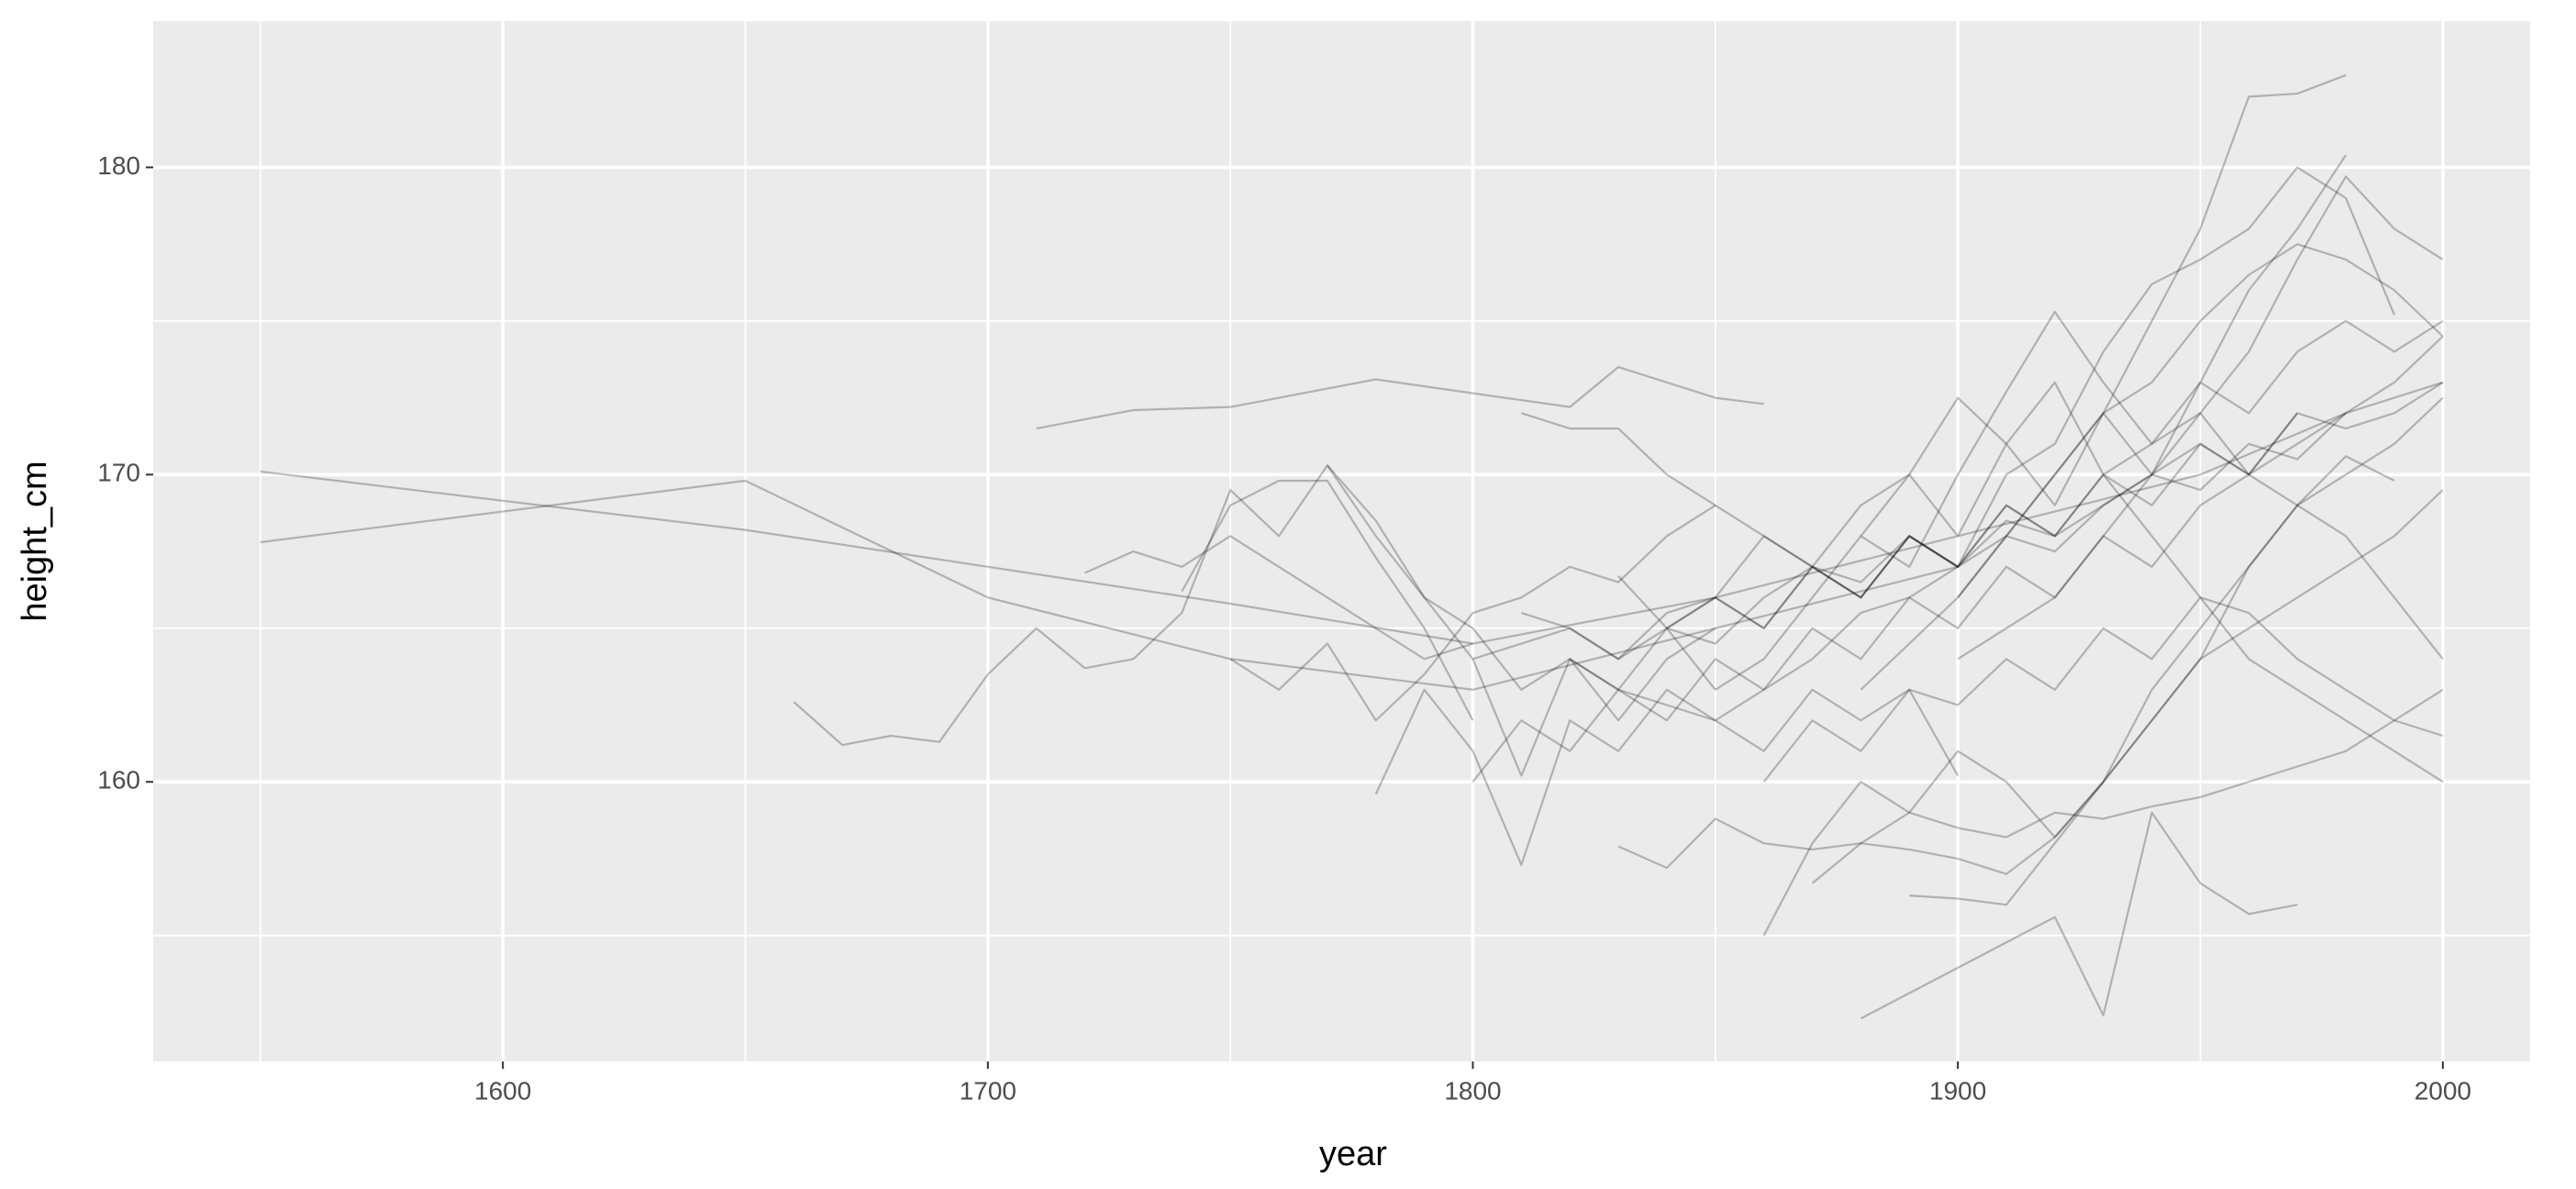  What do you see at coordinates (118, 165) in the screenshot?
I see `y-tick-label: 180` at bounding box center [118, 165].